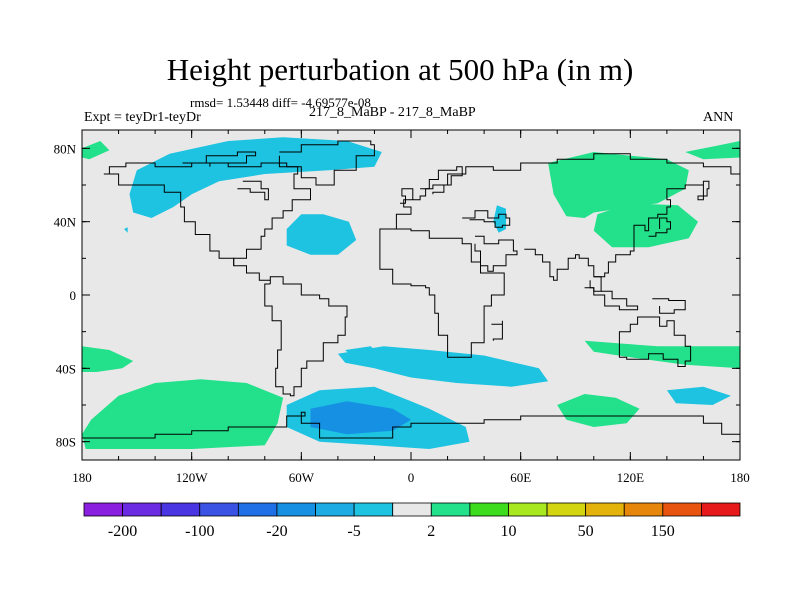  Describe the element at coordinates (326, 163) in the screenshot. I see `coastline-greenland-coast` at that location.